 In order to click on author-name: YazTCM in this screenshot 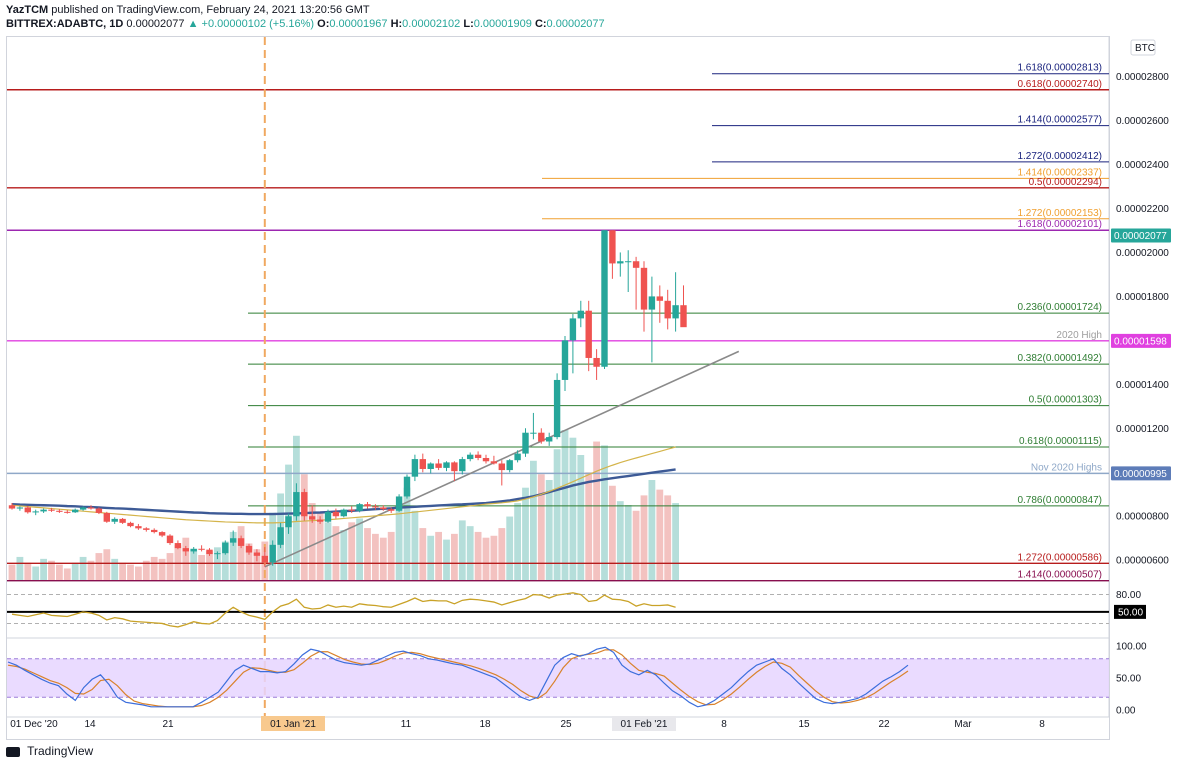, I will do `click(27, 10)`.